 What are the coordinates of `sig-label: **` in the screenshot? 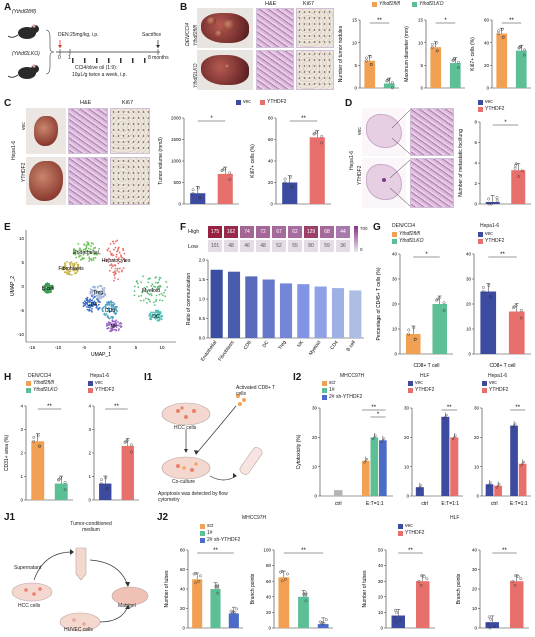 It's located at (379, 21).